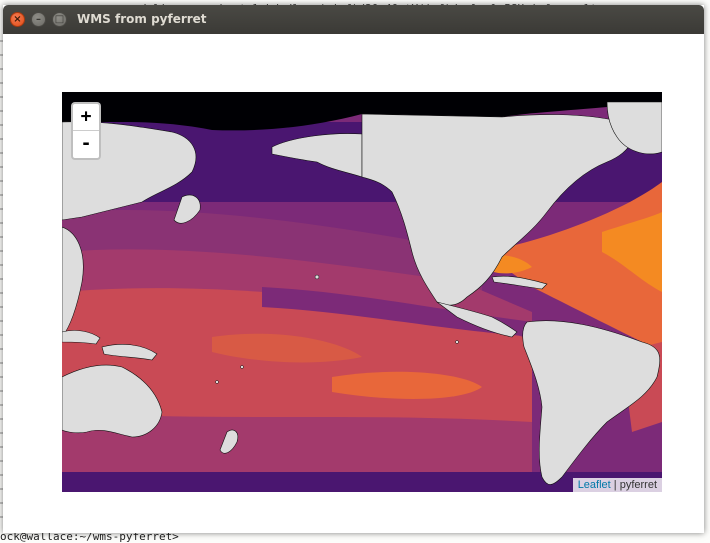 This screenshot has width=710, height=543. I want to click on land-cuba, so click(519, 282).